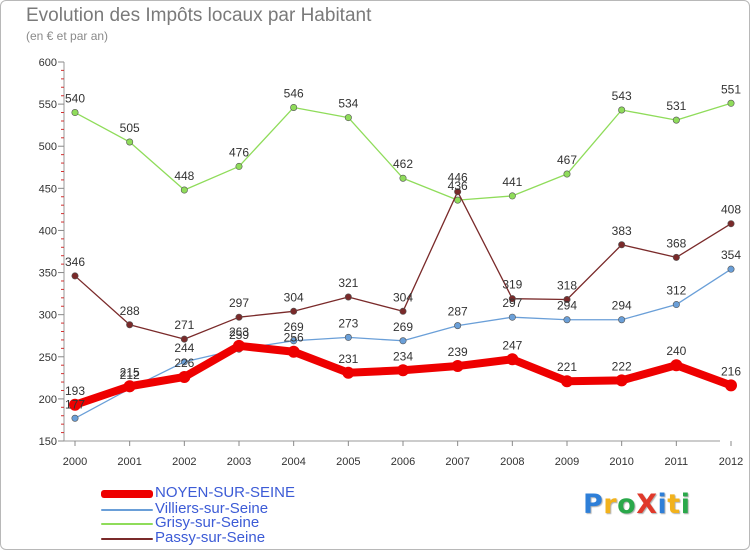 The height and width of the screenshot is (550, 750). I want to click on data-label: 221, so click(567, 367).